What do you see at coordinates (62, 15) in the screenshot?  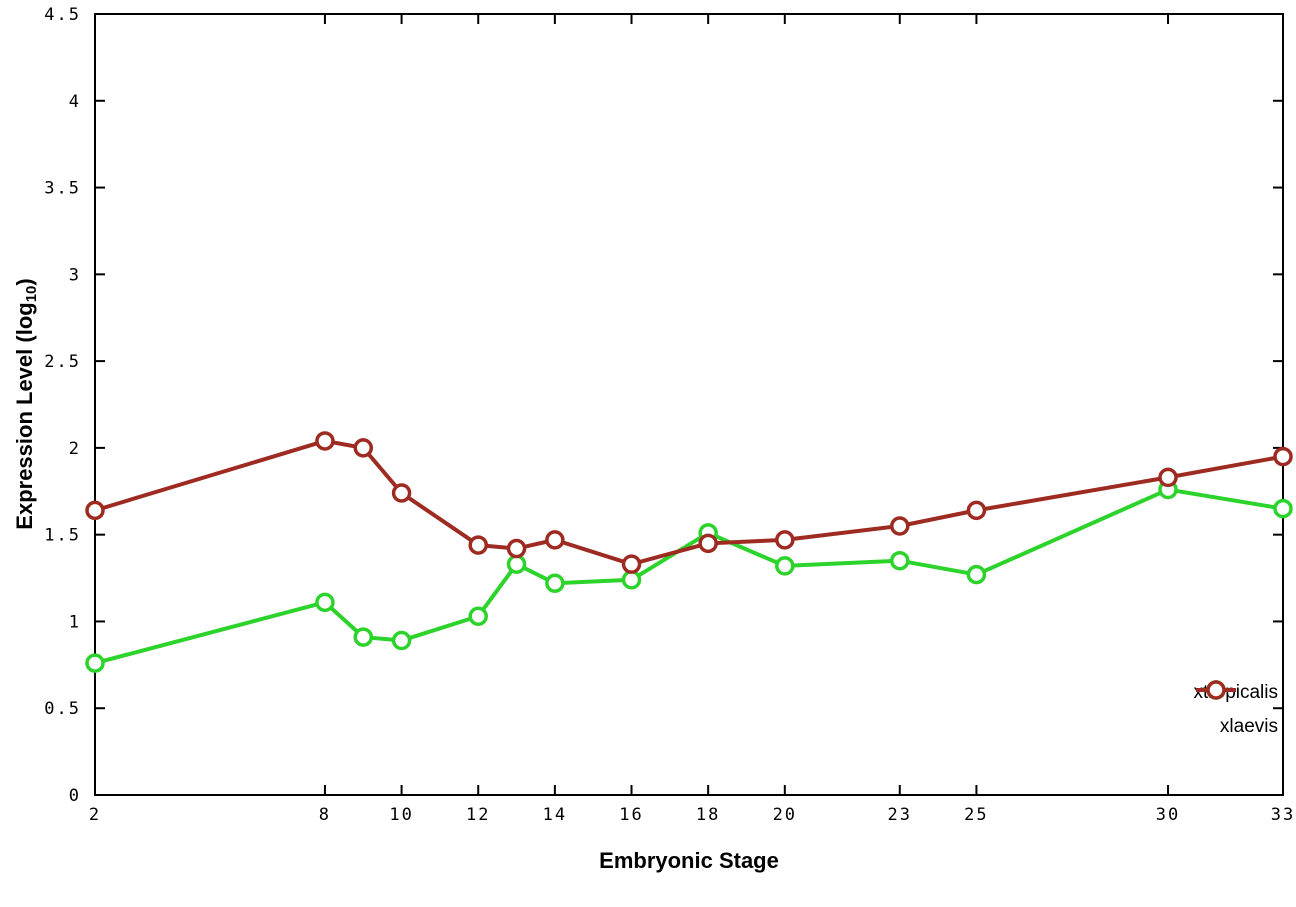 I see `y-tick-label: 4.5` at bounding box center [62, 15].